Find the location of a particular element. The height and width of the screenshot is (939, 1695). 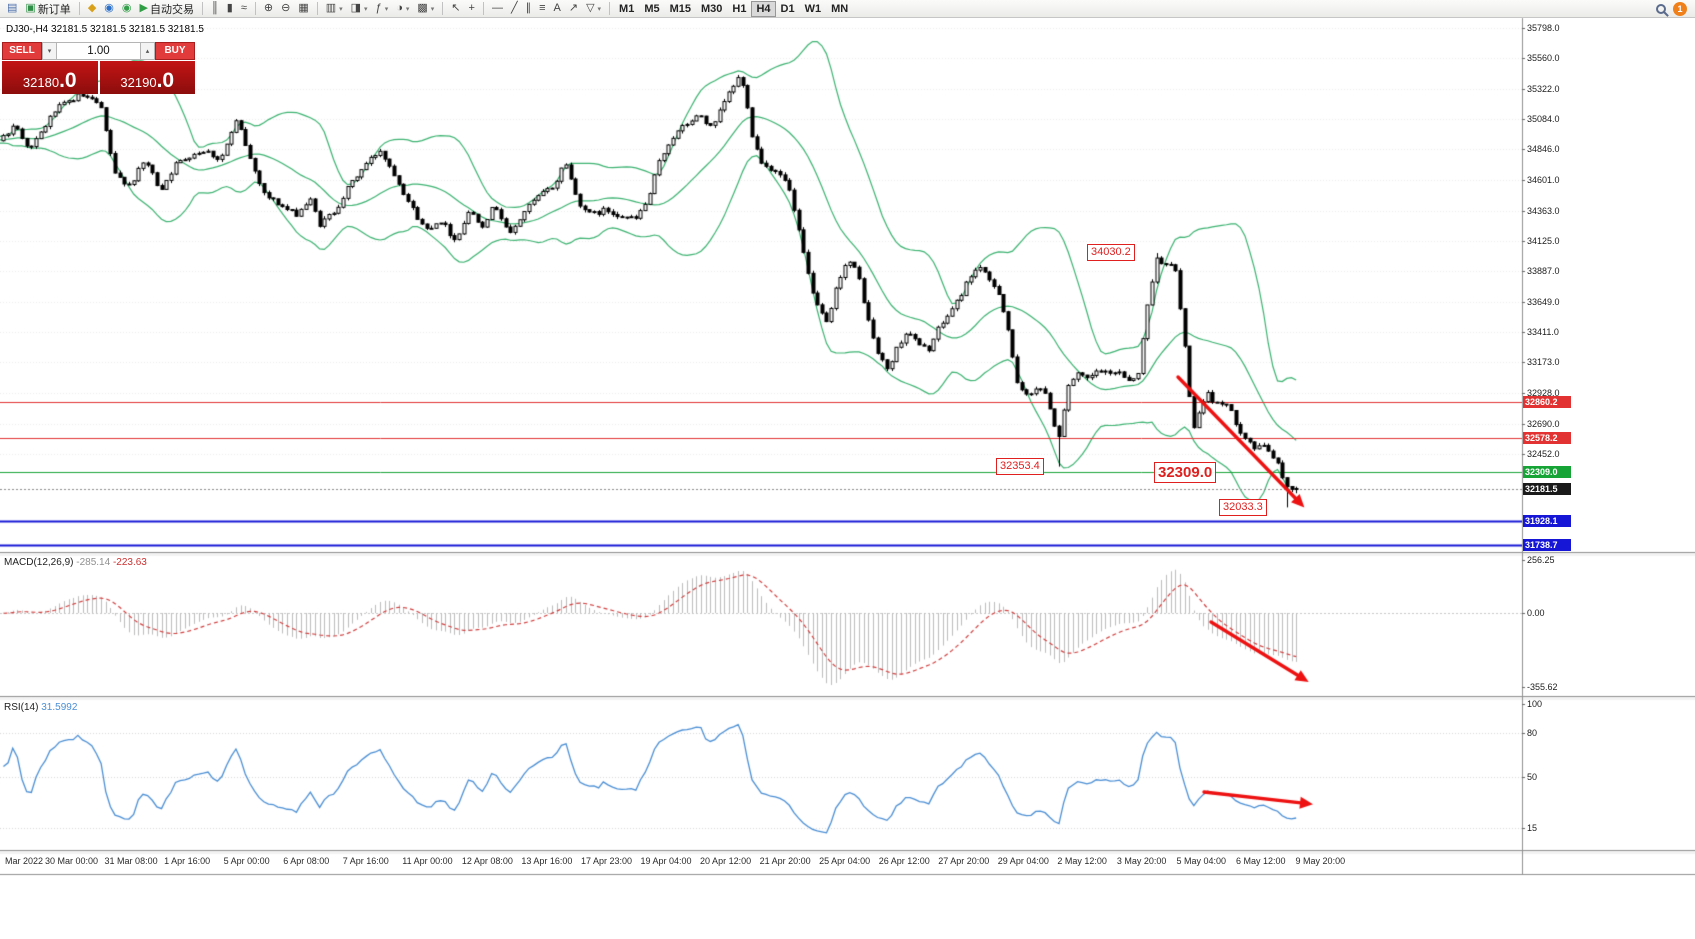

timeframe-h1-button: H1 is located at coordinates (739, 9).